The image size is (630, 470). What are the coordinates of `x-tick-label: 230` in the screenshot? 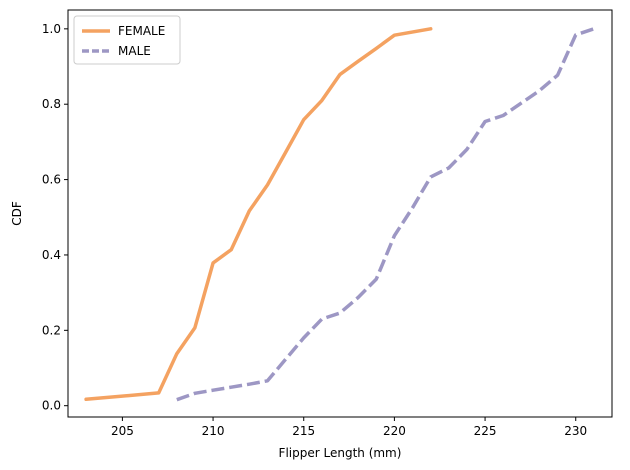 It's located at (575, 431).